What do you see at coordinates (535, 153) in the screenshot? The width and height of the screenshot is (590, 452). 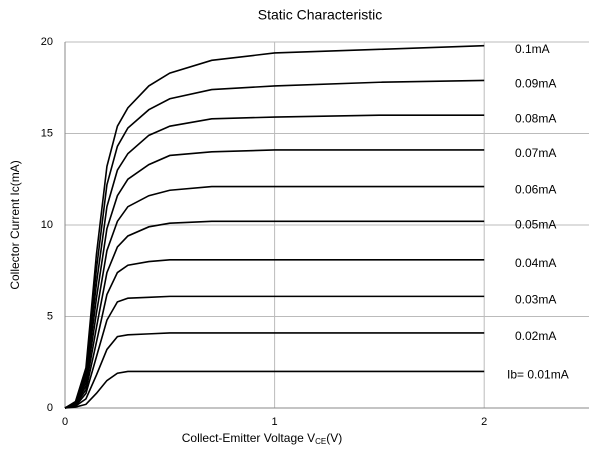 I see `series-label: 0.07mA` at bounding box center [535, 153].